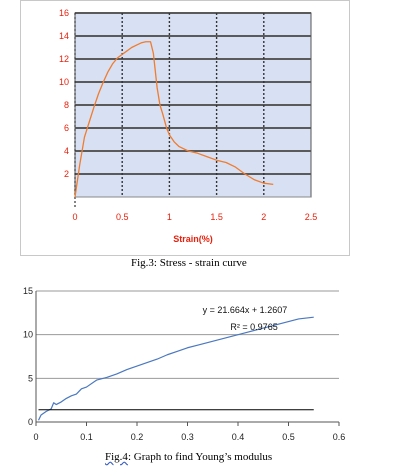  What do you see at coordinates (263, 217) in the screenshot?
I see `x-tick-label: 2` at bounding box center [263, 217].